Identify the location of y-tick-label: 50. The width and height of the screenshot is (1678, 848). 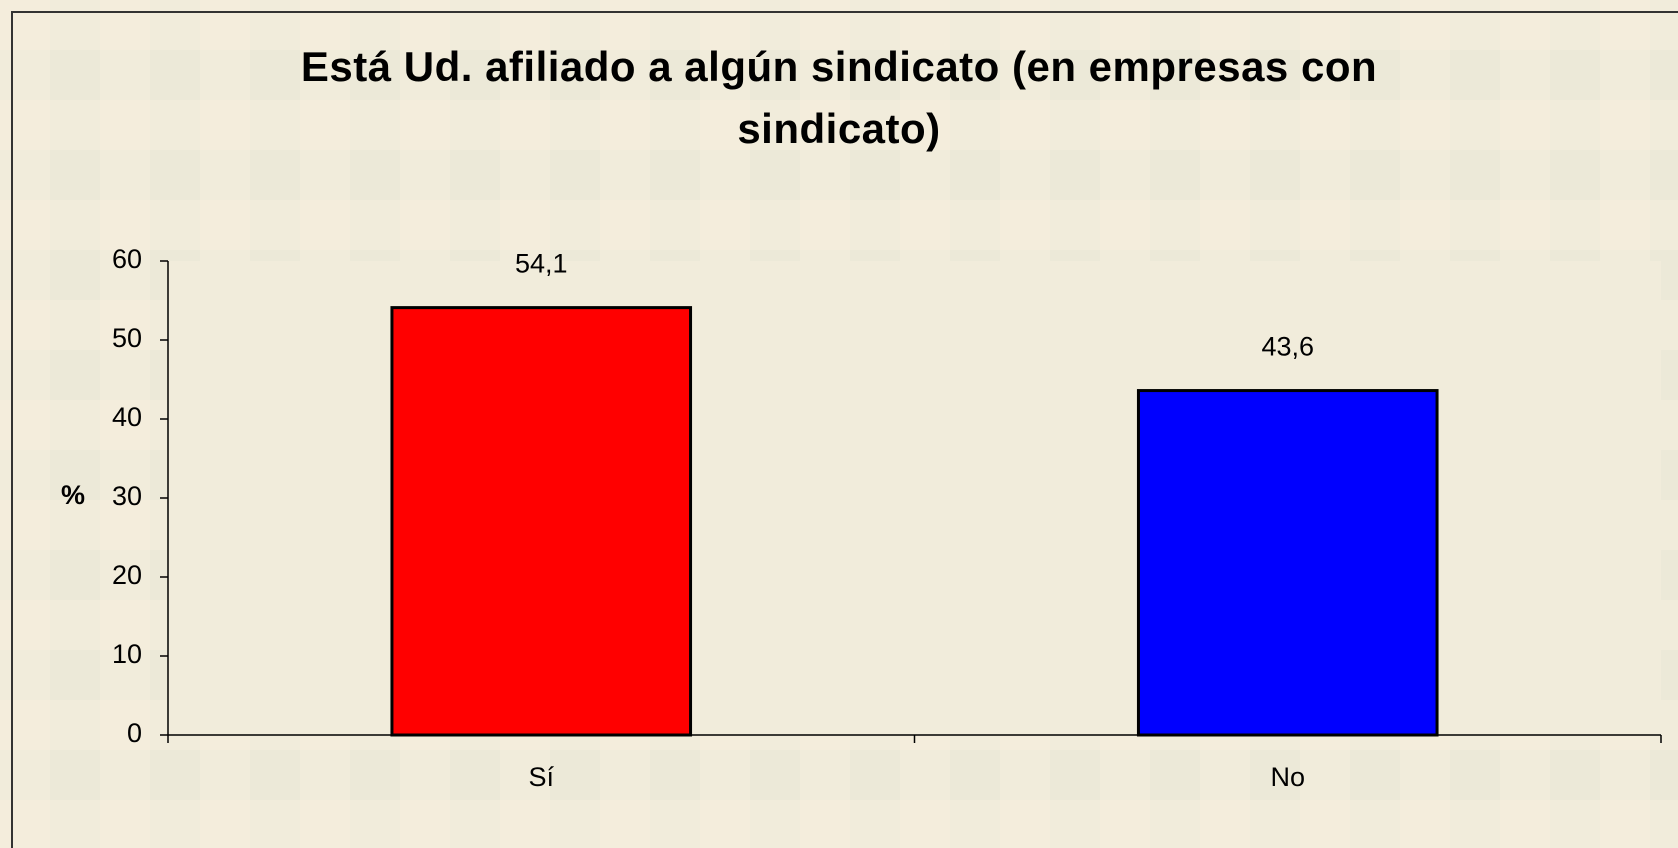
(127, 338).